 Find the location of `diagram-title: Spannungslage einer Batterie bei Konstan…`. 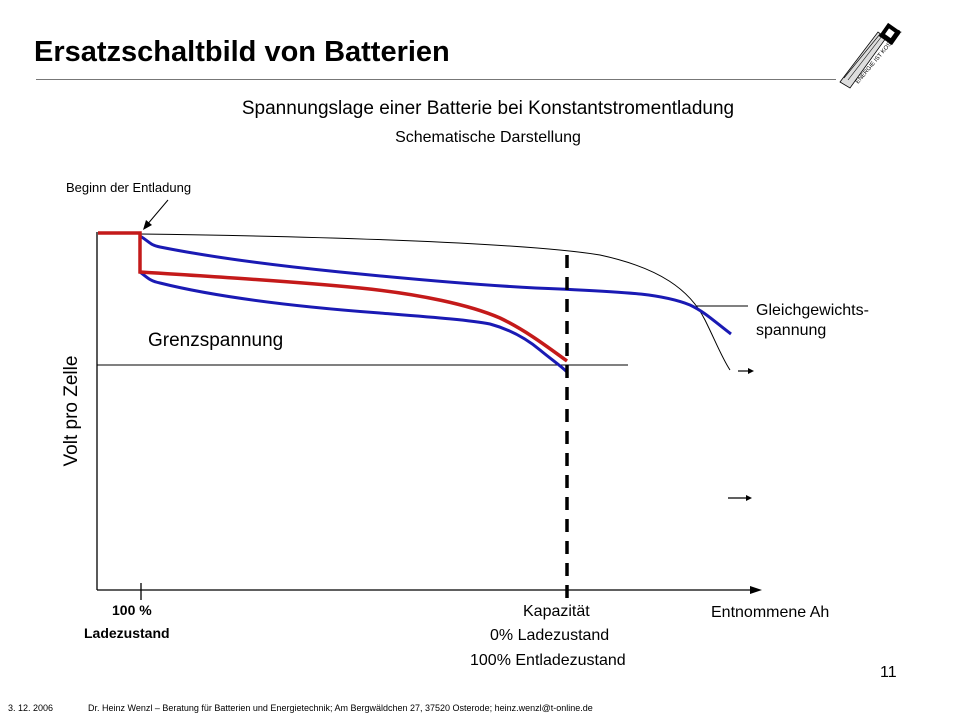

diagram-title: Spannungslage einer Batterie bei Konstan… is located at coordinates (488, 108).